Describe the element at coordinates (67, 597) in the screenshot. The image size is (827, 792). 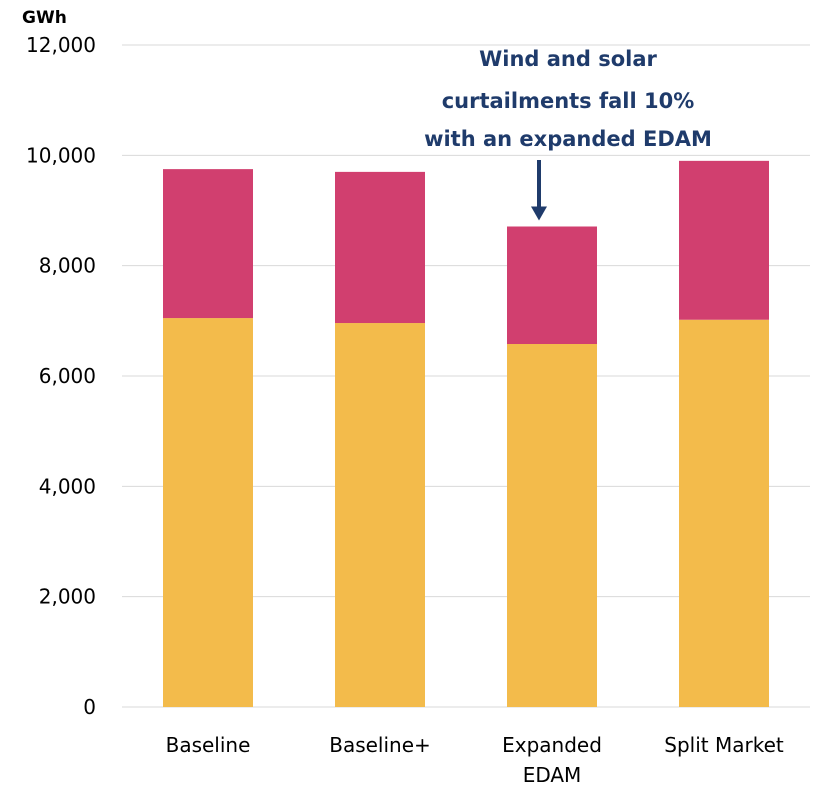
I see `y-tick-label: 2,000` at that location.